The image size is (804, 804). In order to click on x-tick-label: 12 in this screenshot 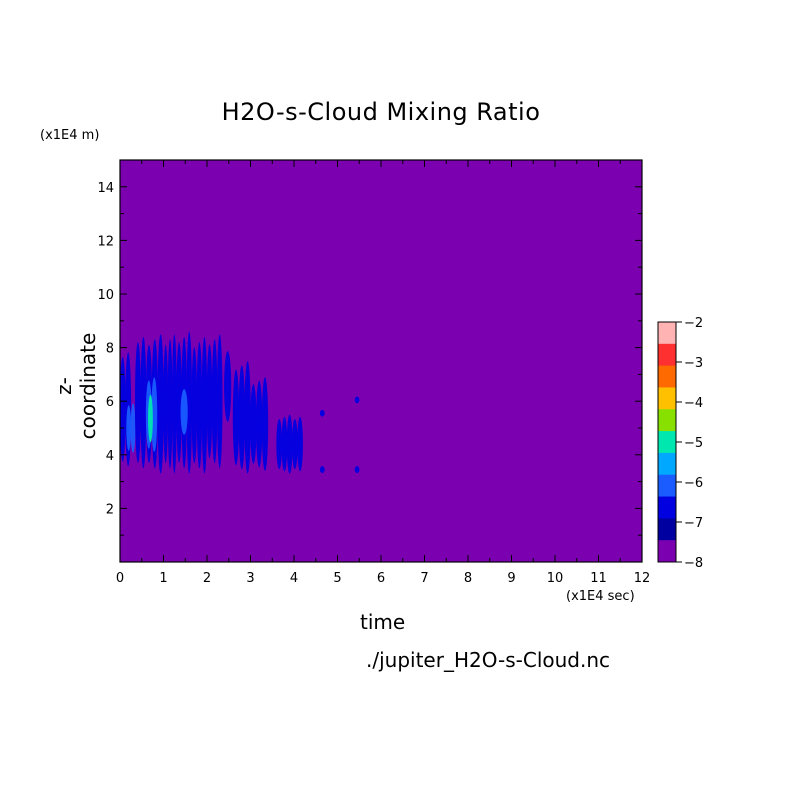, I will do `click(642, 578)`.